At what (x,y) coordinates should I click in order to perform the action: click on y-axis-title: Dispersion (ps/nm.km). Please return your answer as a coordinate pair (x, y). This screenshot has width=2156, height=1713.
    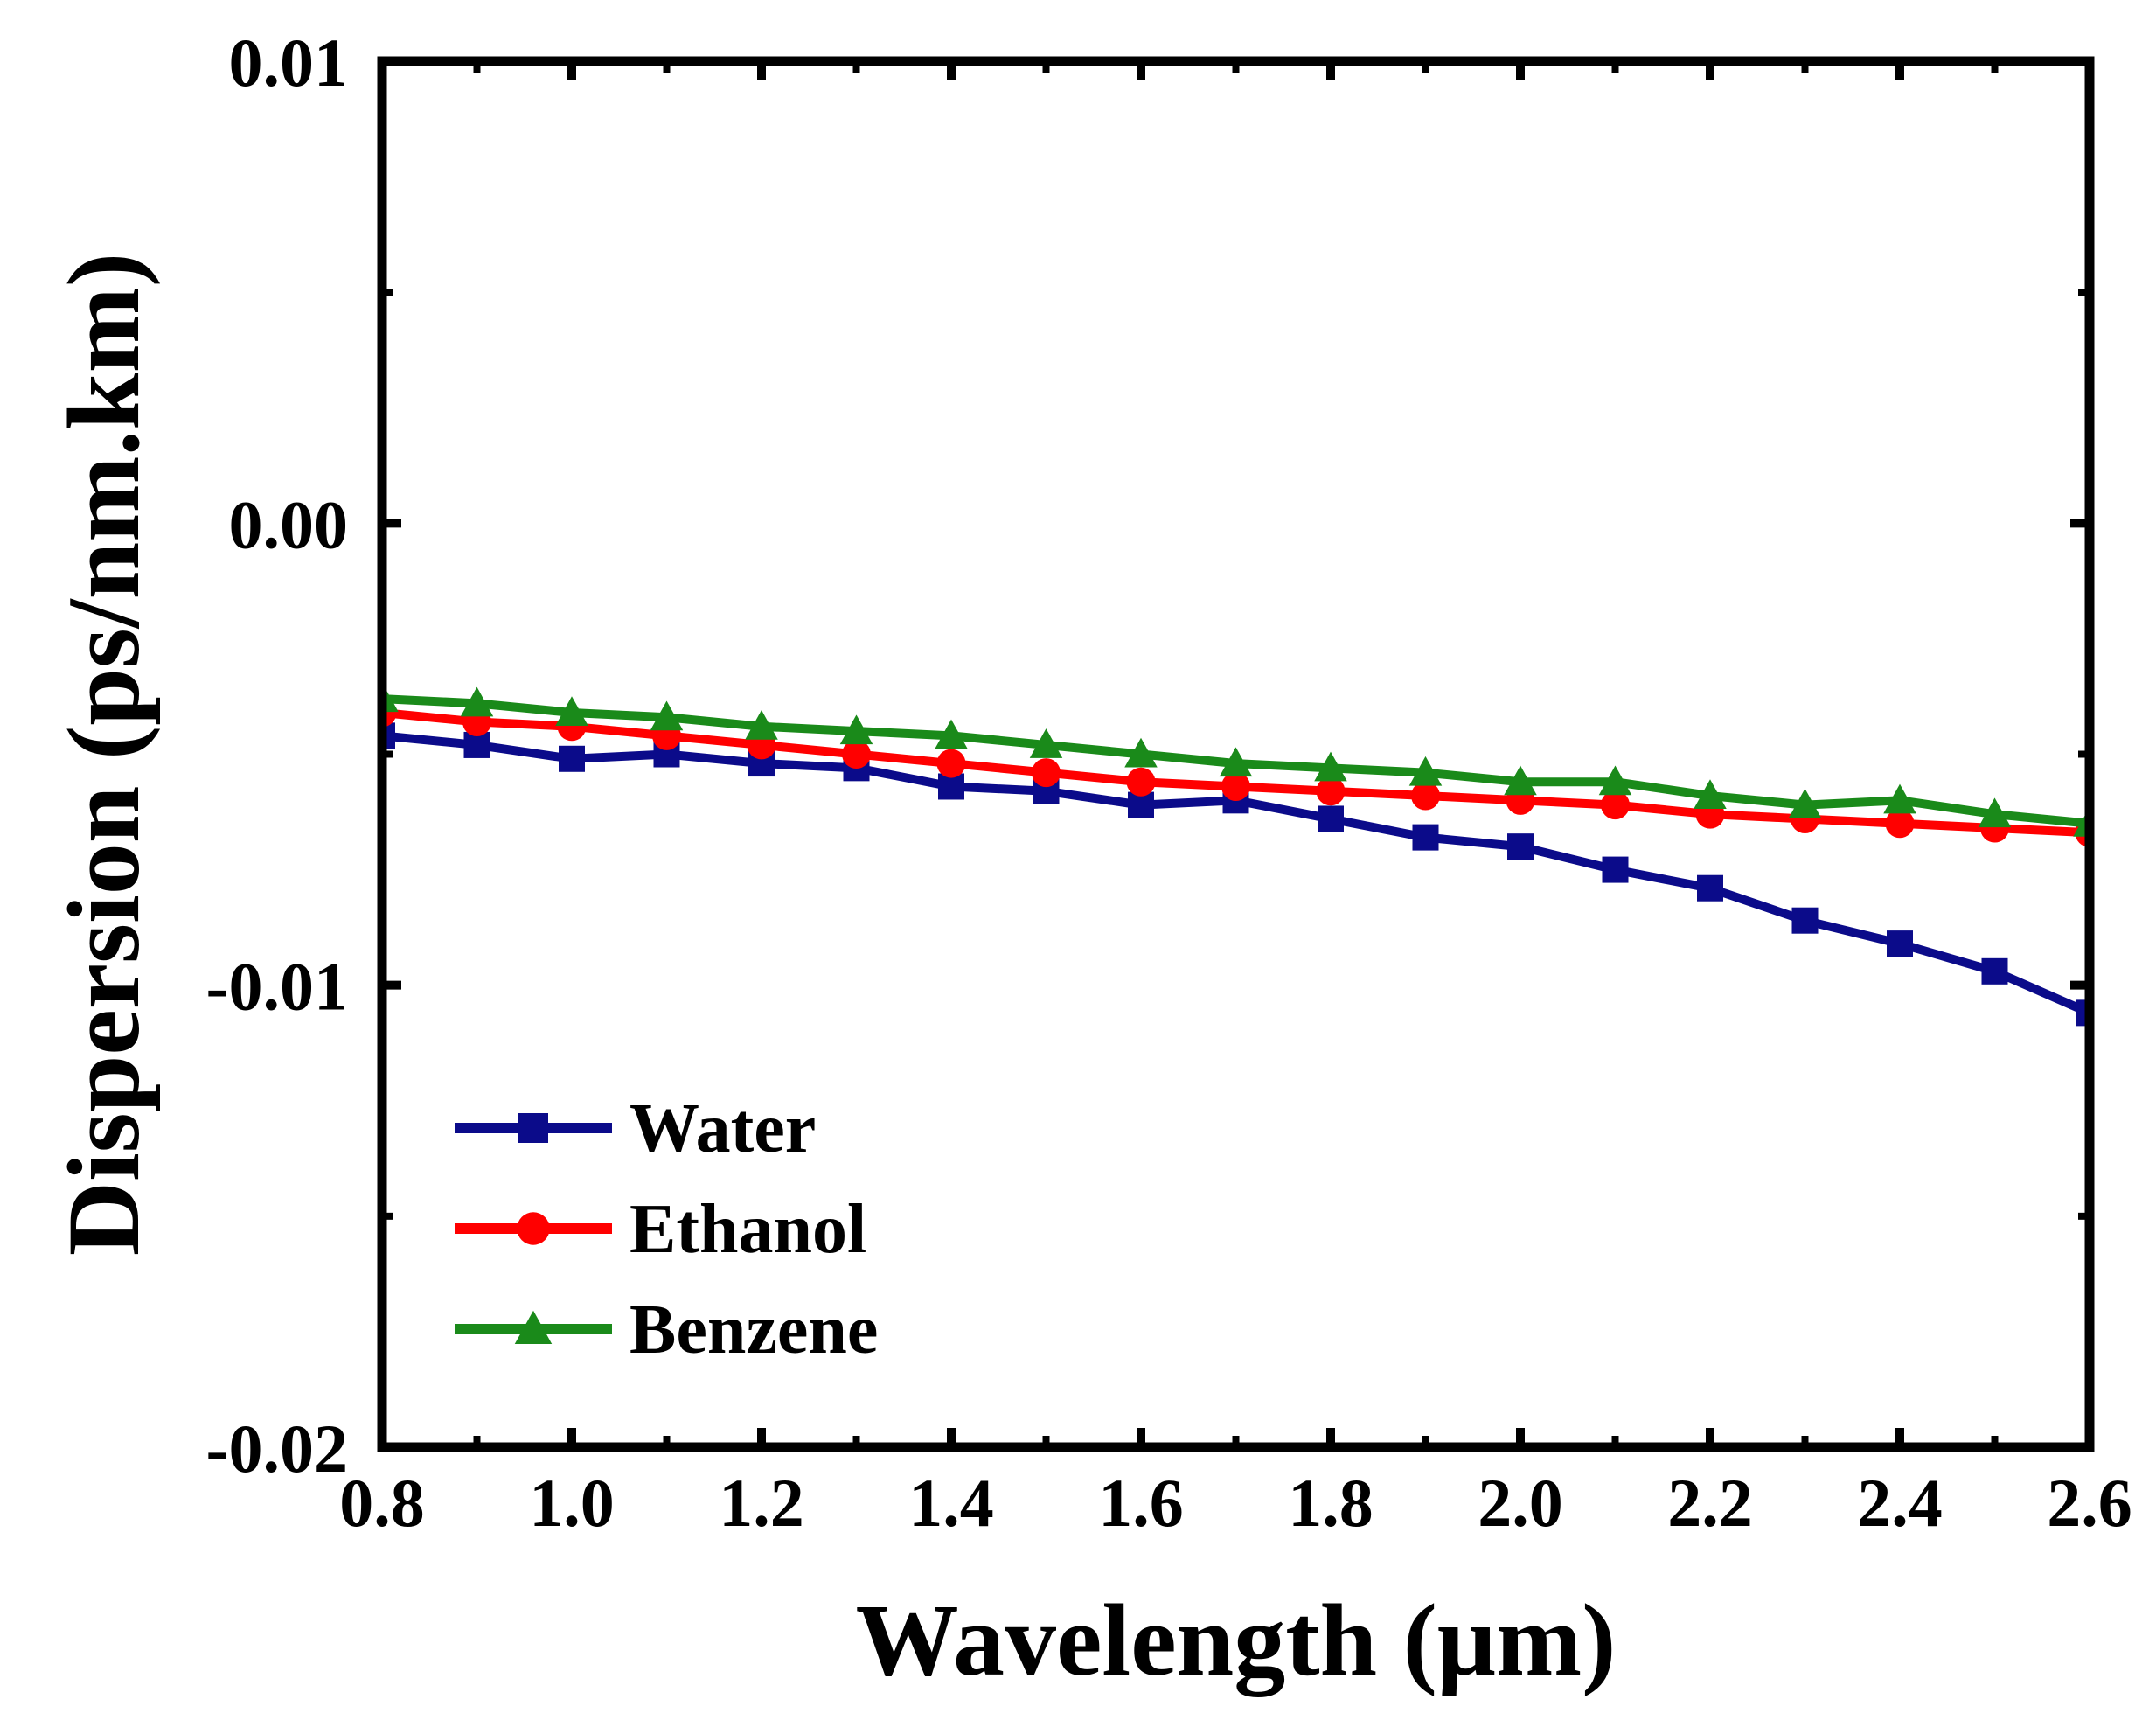
    Looking at the image, I should click on (103, 754).